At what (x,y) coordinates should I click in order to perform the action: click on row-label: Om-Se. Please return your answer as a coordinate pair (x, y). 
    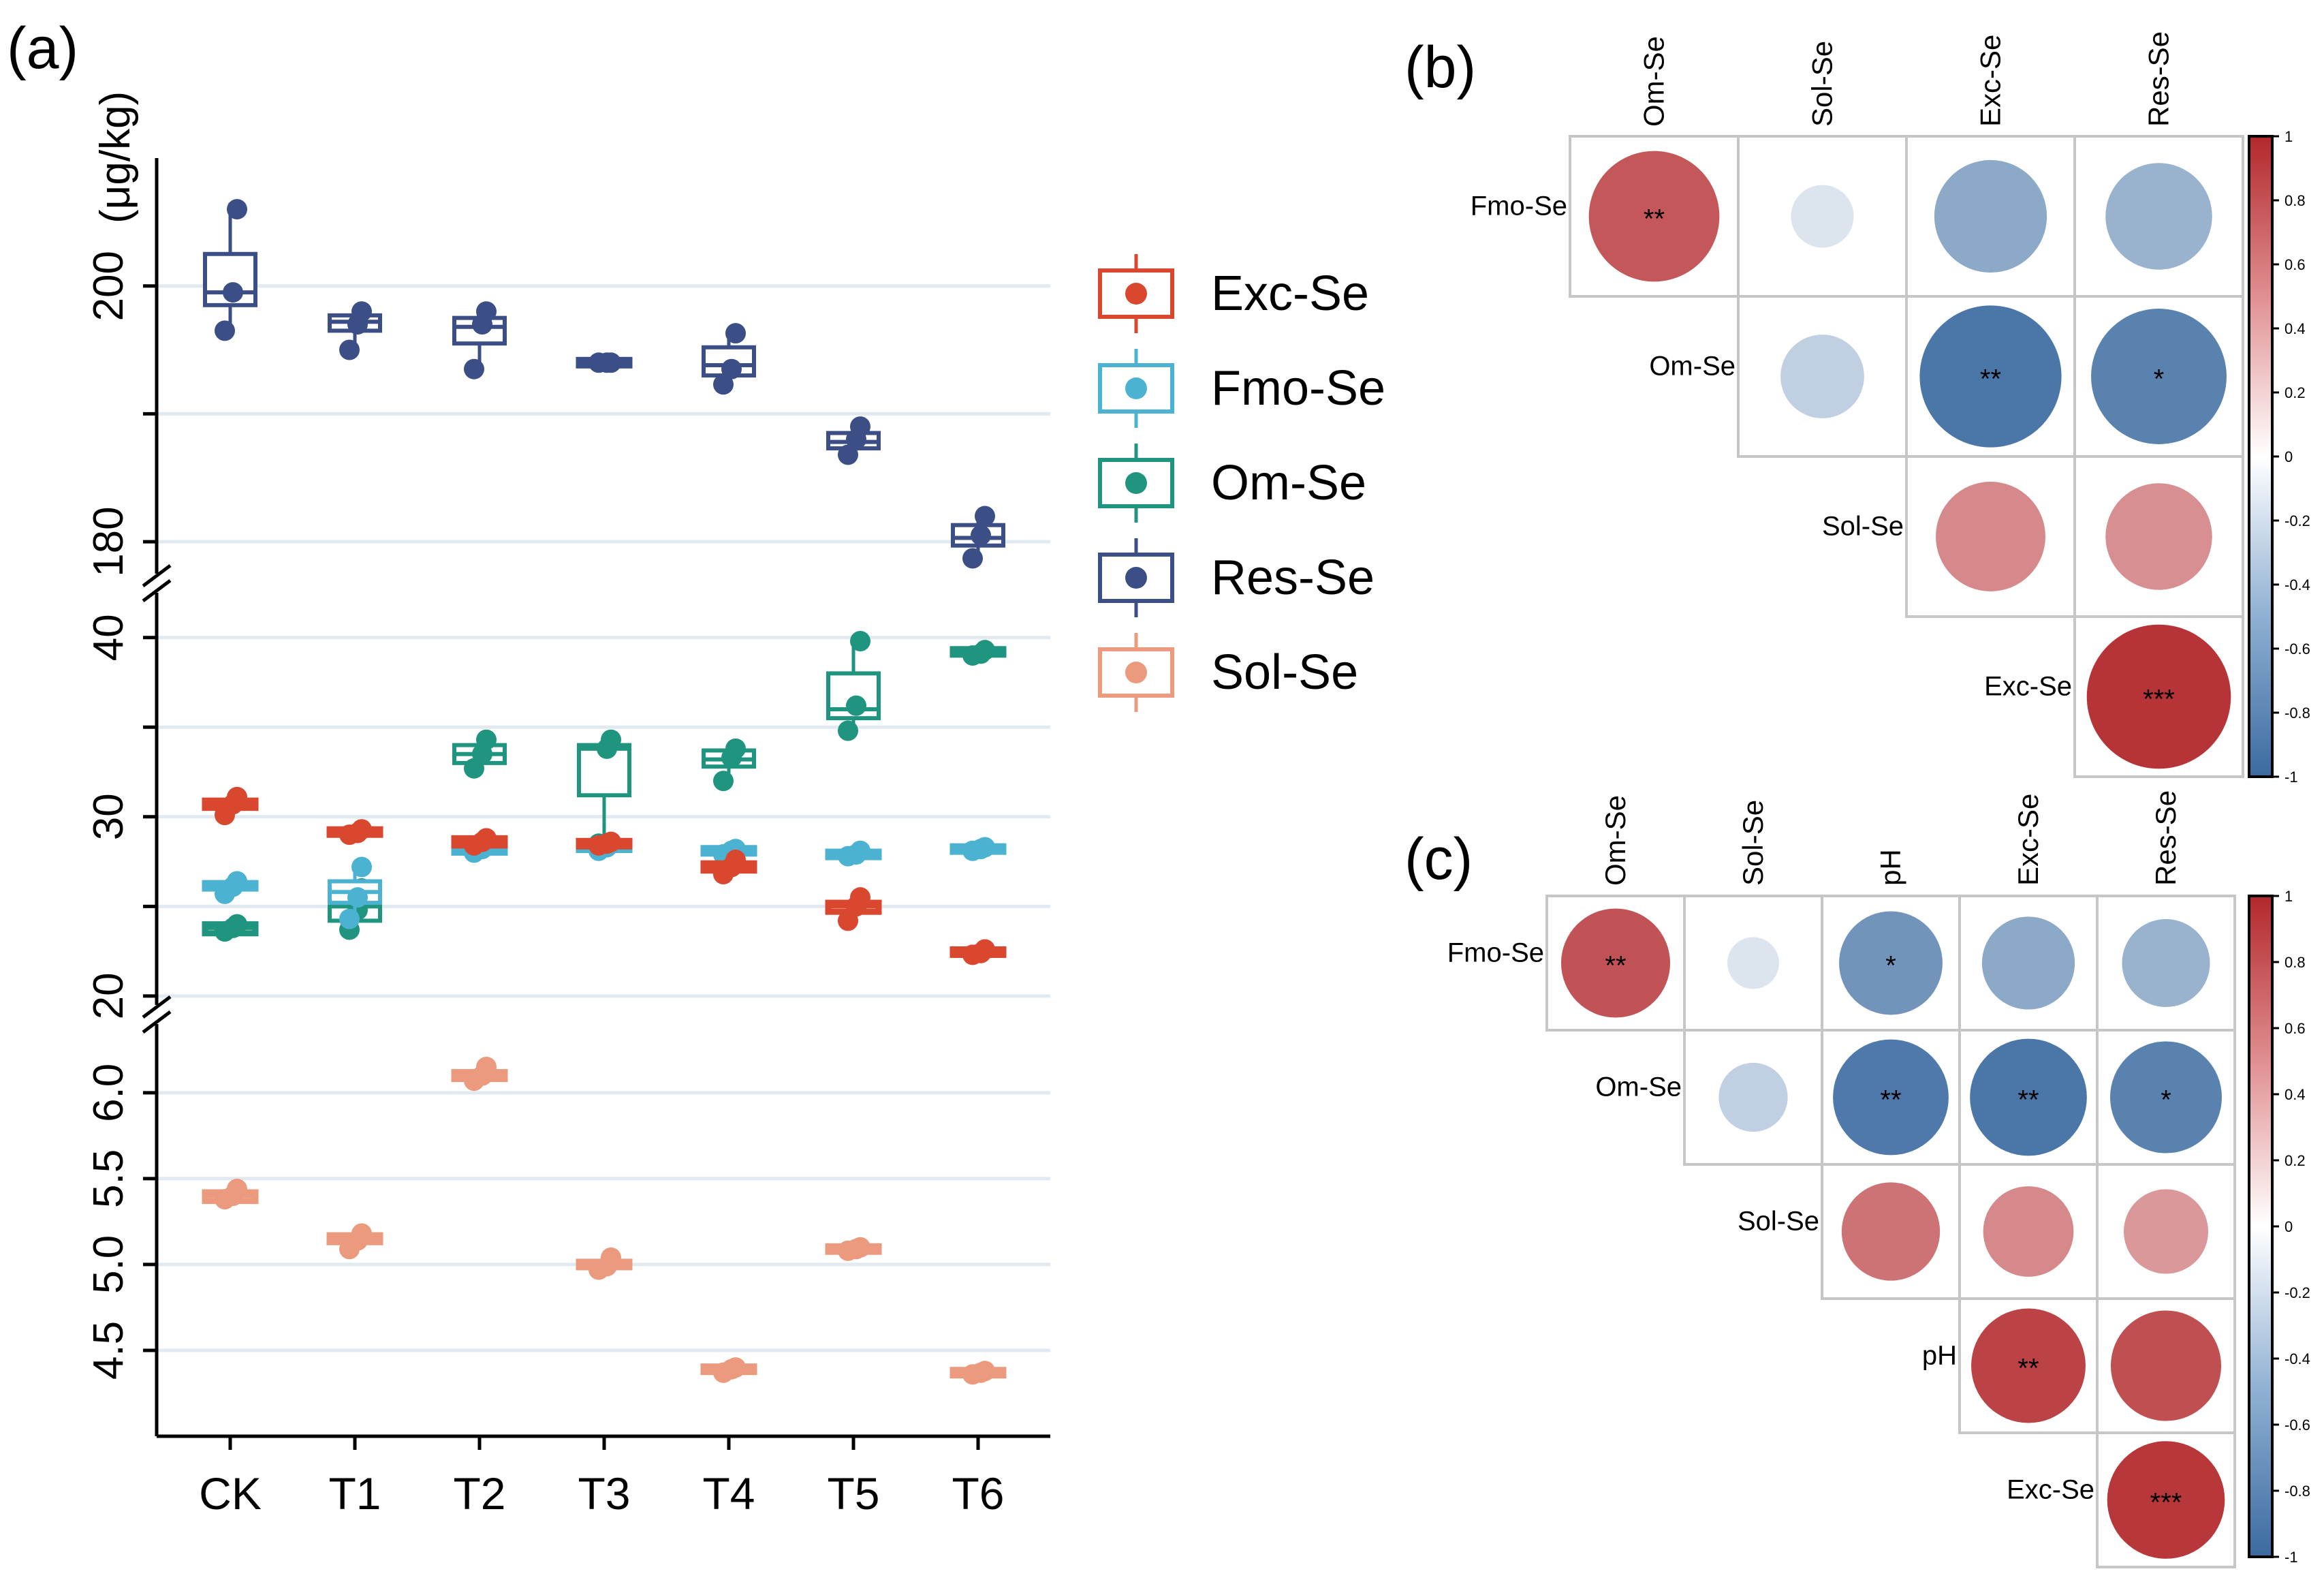
    Looking at the image, I should click on (1639, 1087).